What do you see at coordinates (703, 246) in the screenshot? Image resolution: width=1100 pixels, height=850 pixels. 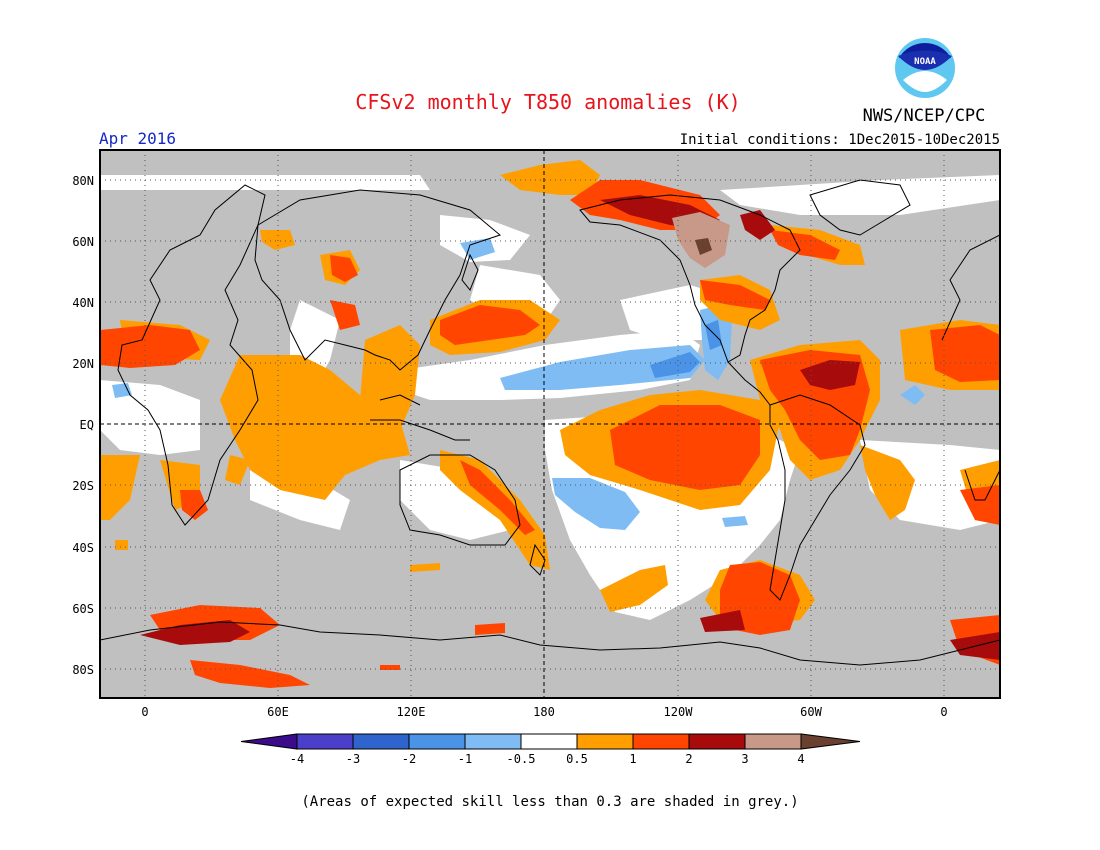 I see `above-max-regions` at bounding box center [703, 246].